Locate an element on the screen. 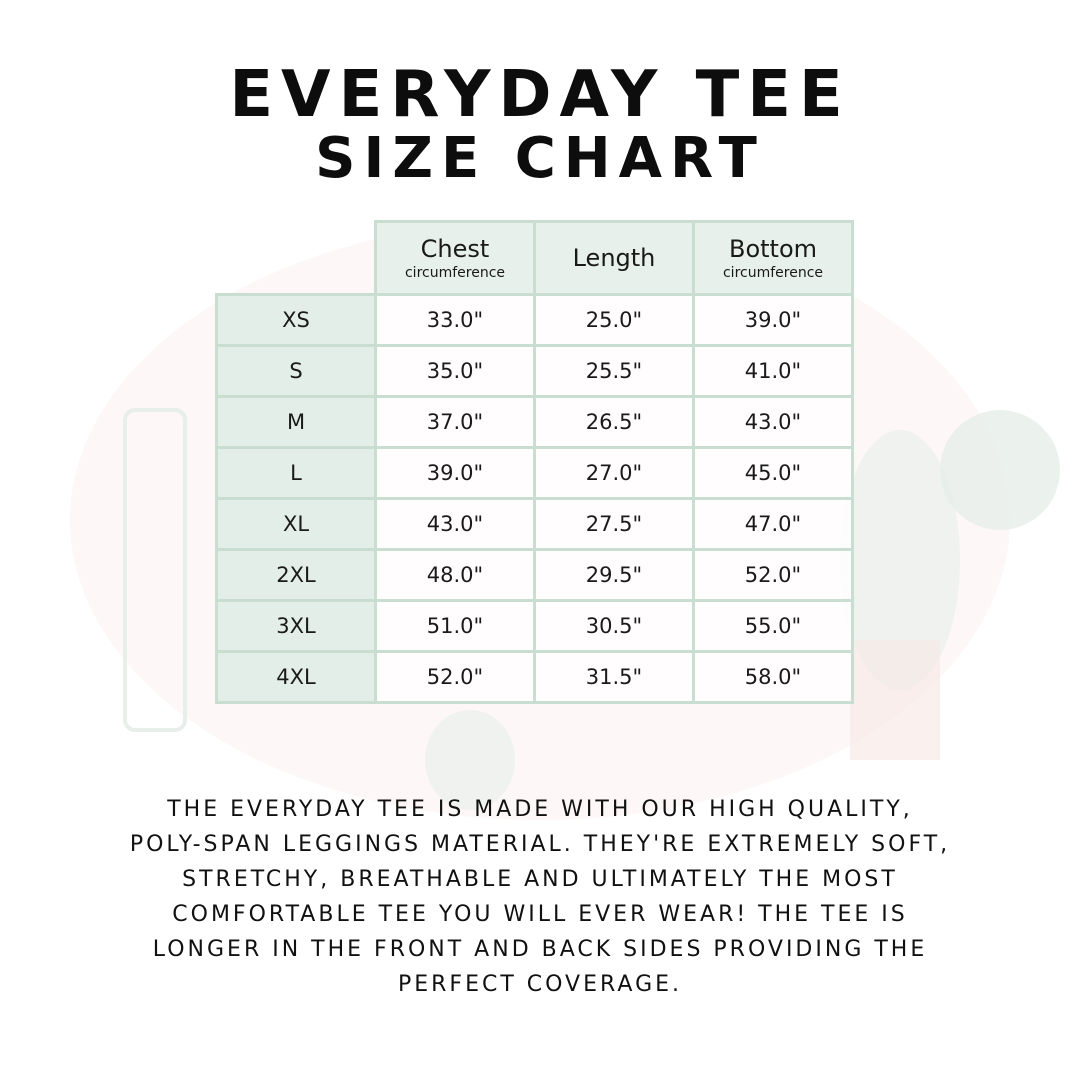 This screenshot has width=1080, height=1080. header-chest: Chest circumference is located at coordinates (455, 258).